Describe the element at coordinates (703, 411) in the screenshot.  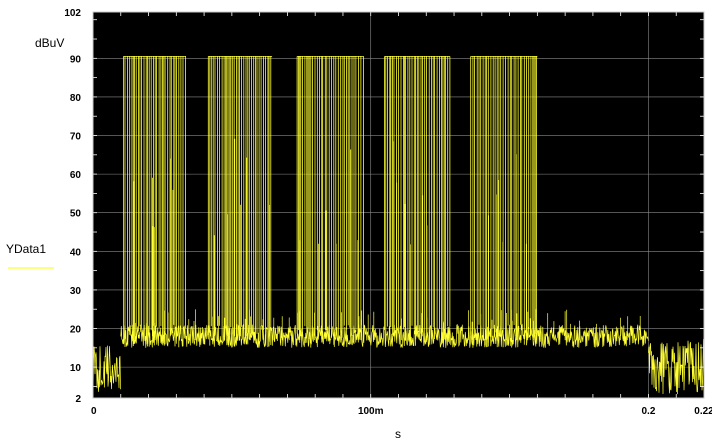
I see `x-tick-label: 0.22` at that location.